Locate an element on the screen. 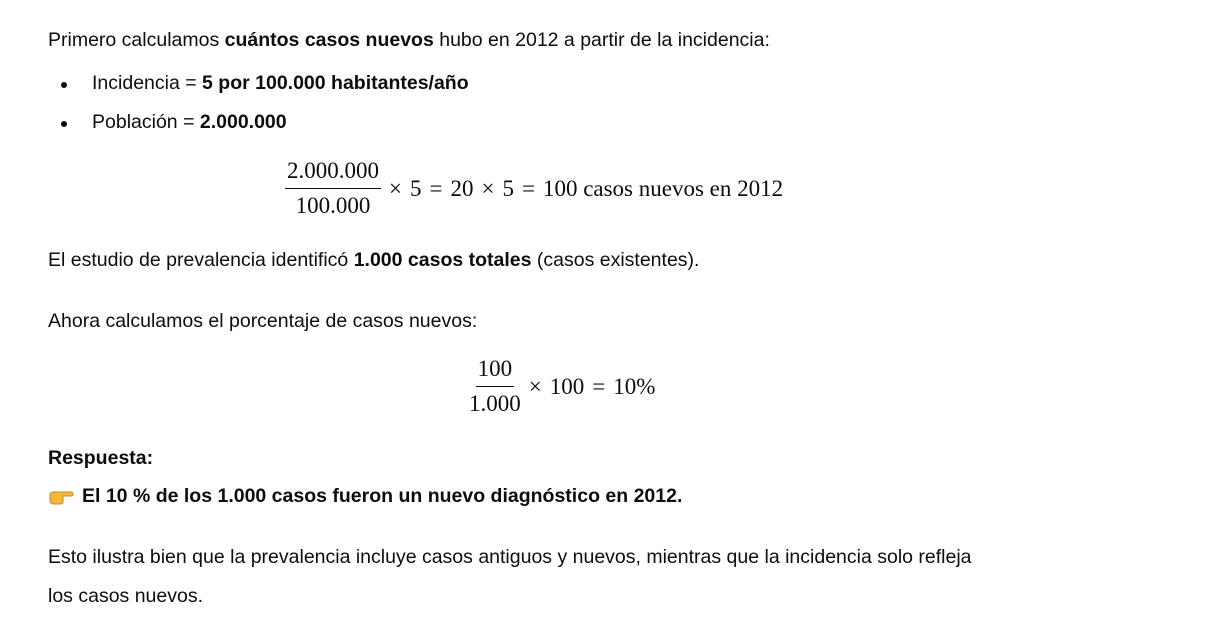 Image resolution: width=1216 pixels, height=626 pixels. intermediate: 20 is located at coordinates (462, 188).